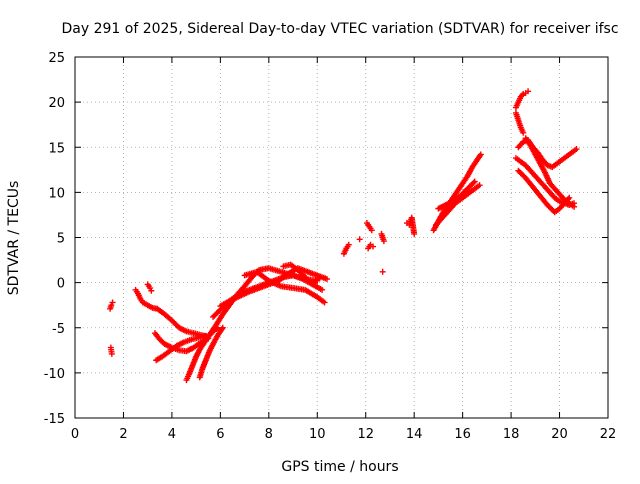 The width and height of the screenshot is (640, 484). Describe the element at coordinates (54, 374) in the screenshot. I see `y-tick-label: -10` at that location.